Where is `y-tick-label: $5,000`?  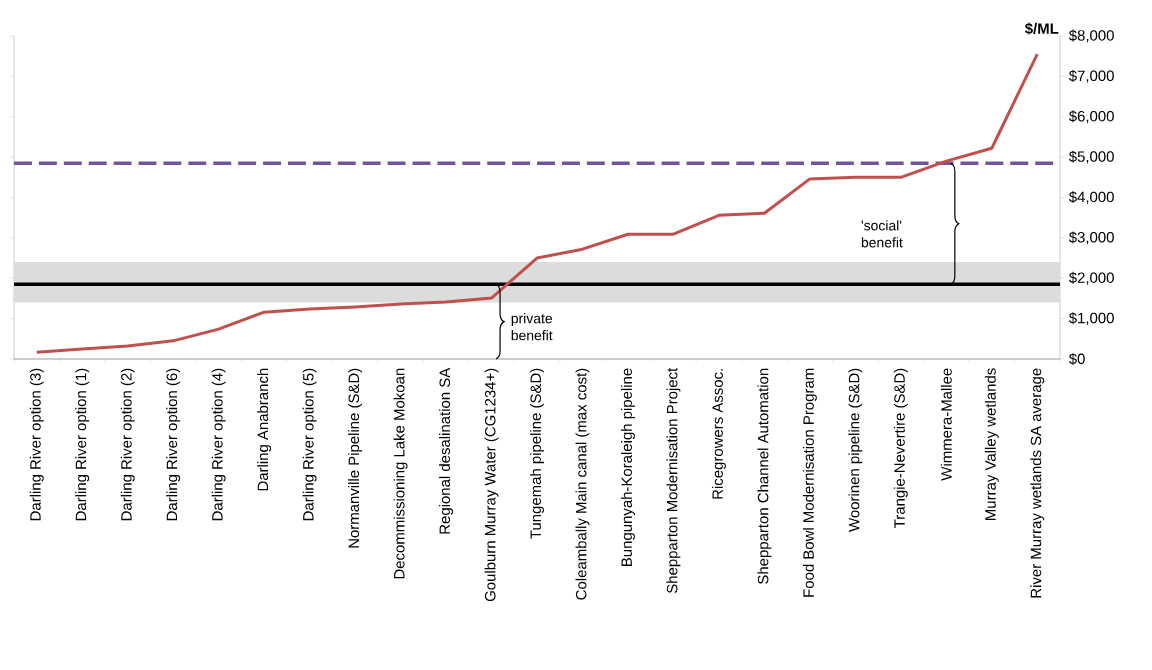 y-tick-label: $5,000 is located at coordinates (1091, 157).